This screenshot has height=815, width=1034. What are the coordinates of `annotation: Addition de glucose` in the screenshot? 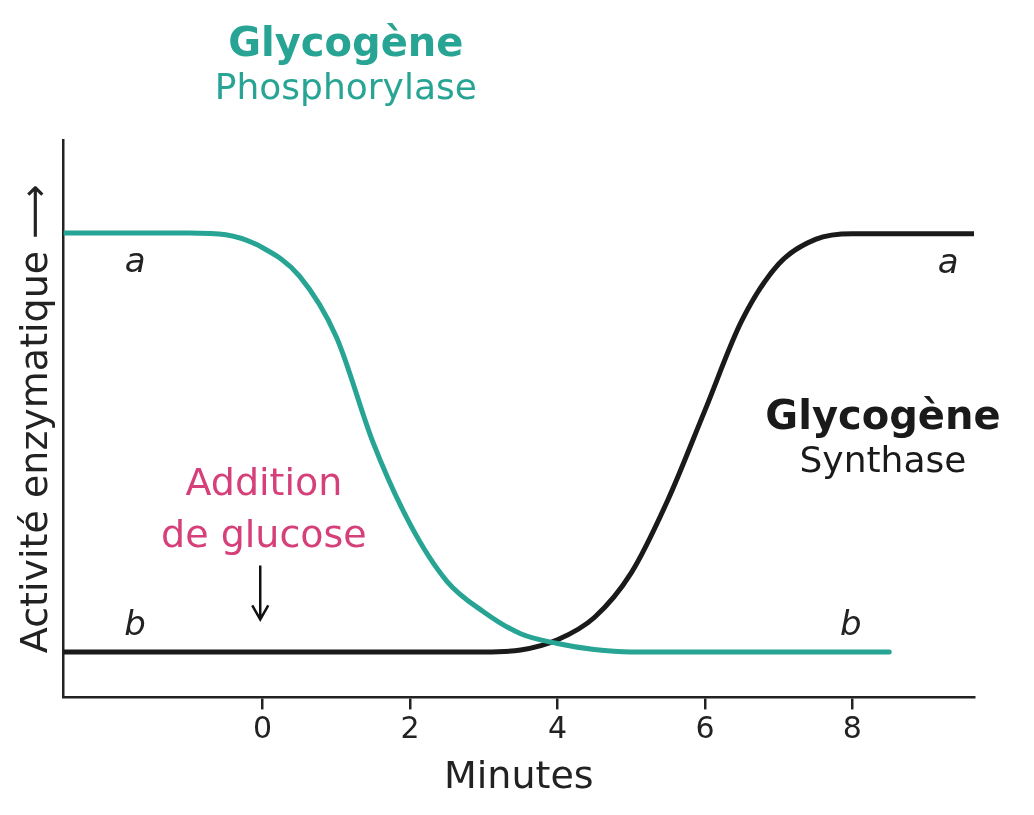 It's located at (264, 508).